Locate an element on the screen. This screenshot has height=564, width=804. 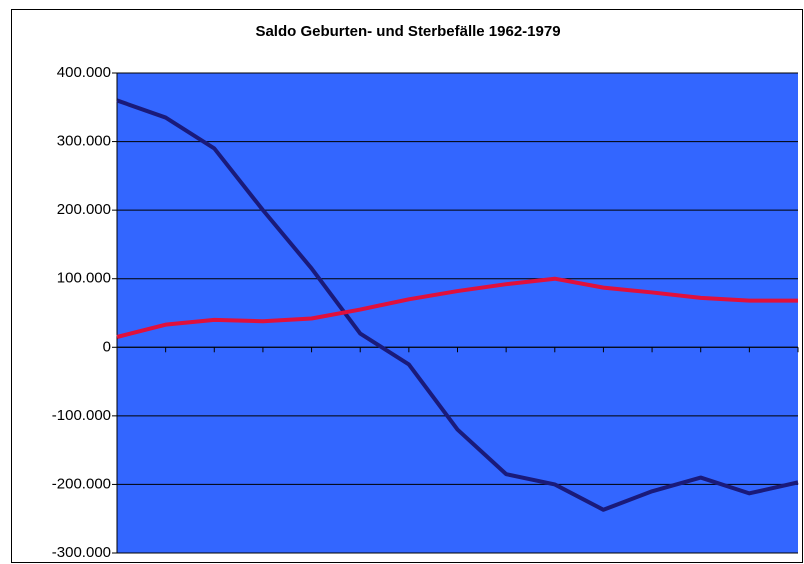
y-tick-label: 300.000 is located at coordinates (84, 141).